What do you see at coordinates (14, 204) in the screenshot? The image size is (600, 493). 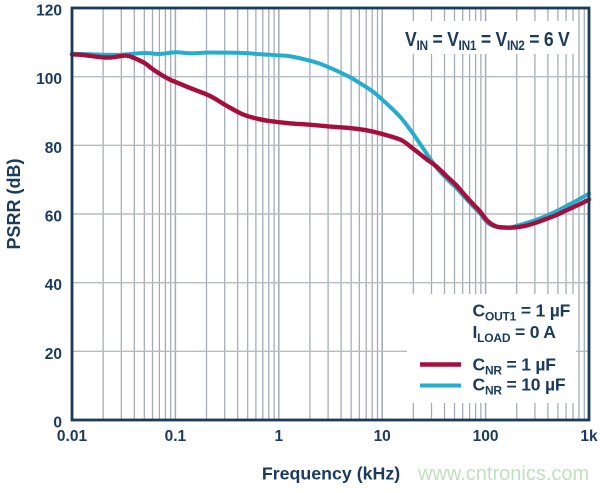 I see `svg-text: PSRR (dB)` at bounding box center [14, 204].